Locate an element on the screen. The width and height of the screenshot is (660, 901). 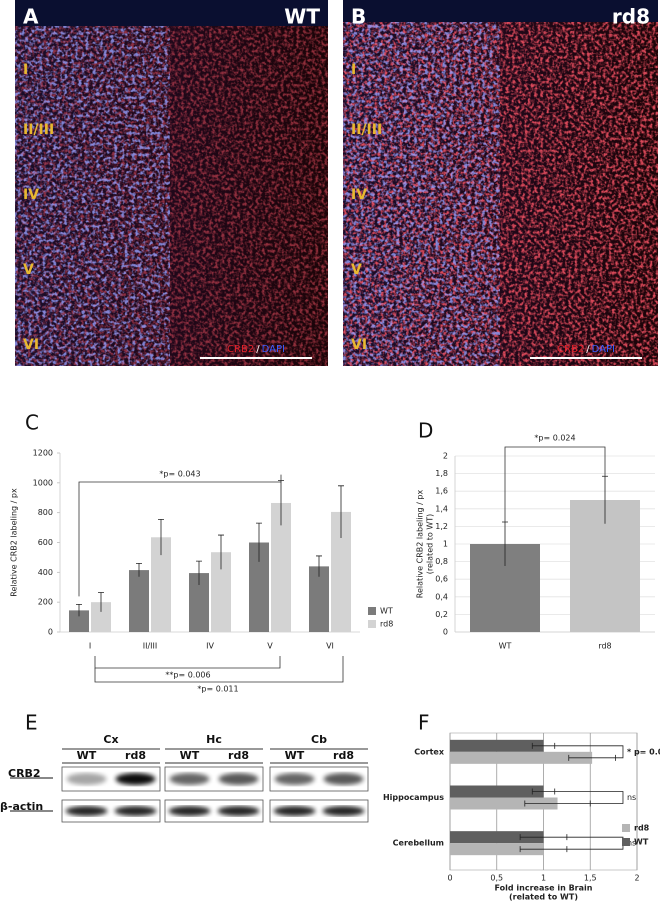
x-tick-label: WT is located at coordinates (505, 646).